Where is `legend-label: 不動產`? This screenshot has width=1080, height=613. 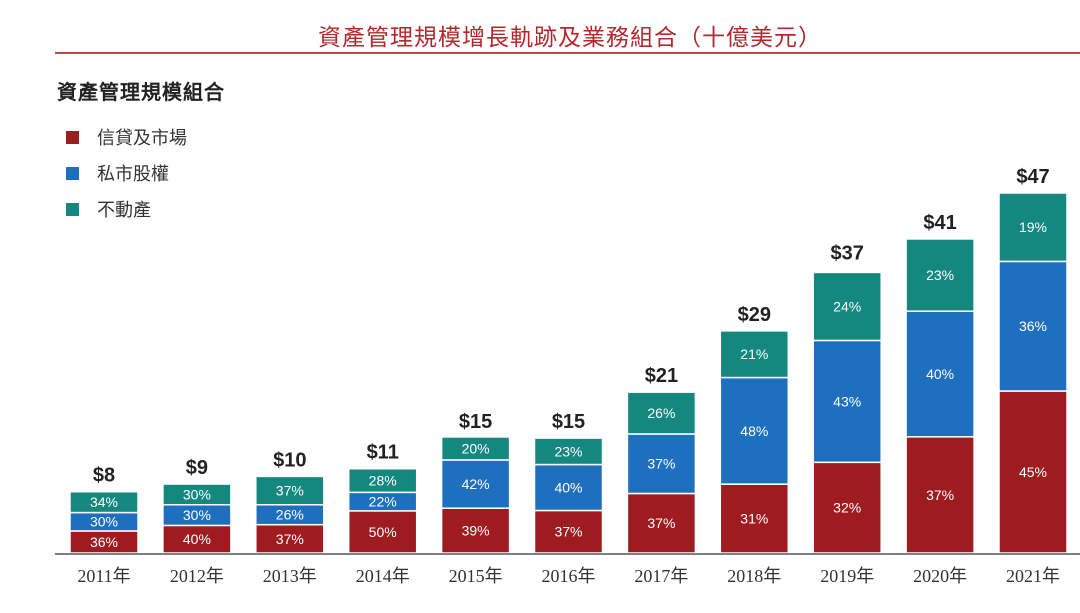
legend-label: 不動產 is located at coordinates (124, 210).